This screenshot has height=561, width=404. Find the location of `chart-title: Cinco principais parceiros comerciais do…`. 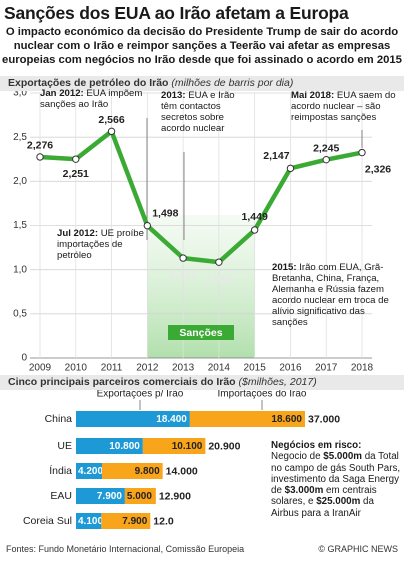

chart-title: Cinco principais parceiros comerciais do… is located at coordinates (122, 382).